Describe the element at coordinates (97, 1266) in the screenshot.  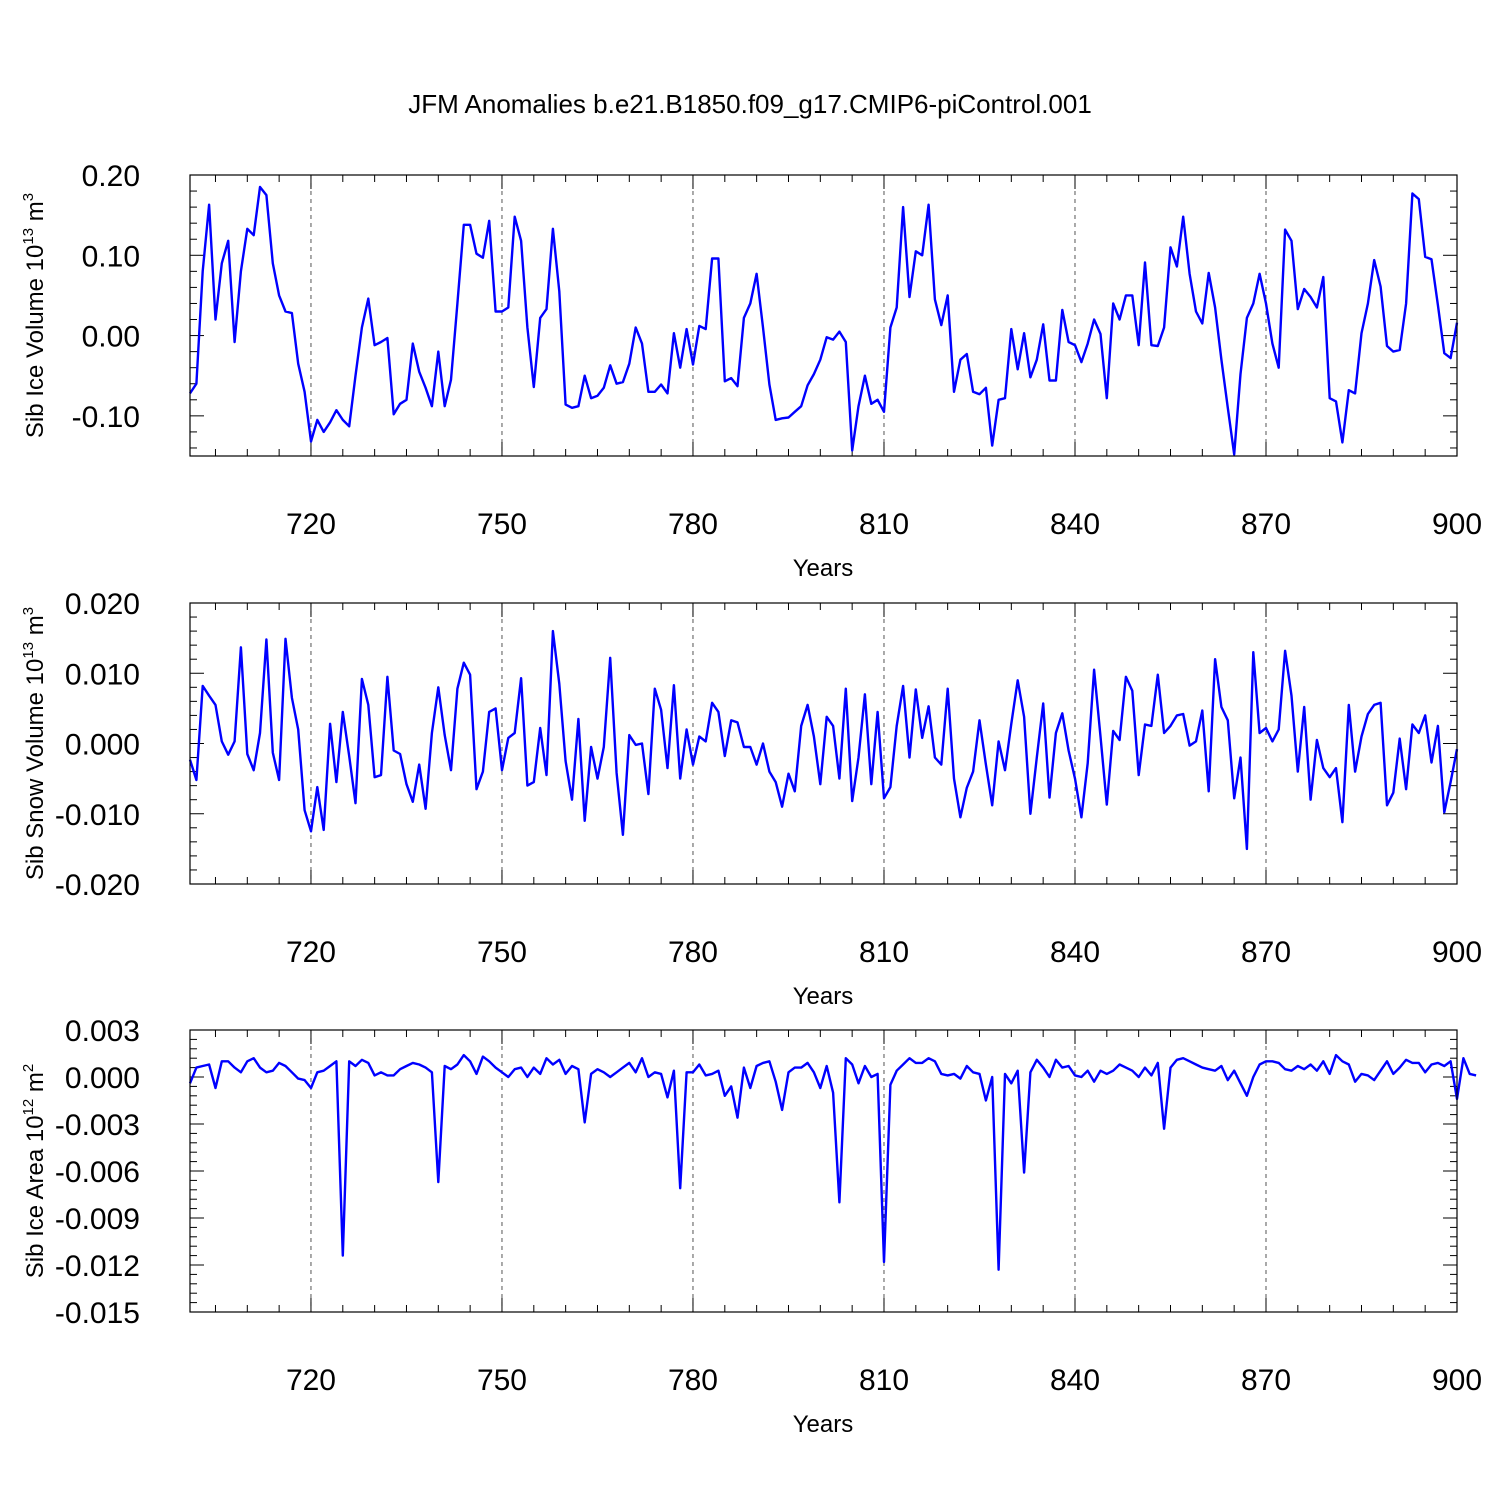
I see `y-tick-label: -0.012` at that location.